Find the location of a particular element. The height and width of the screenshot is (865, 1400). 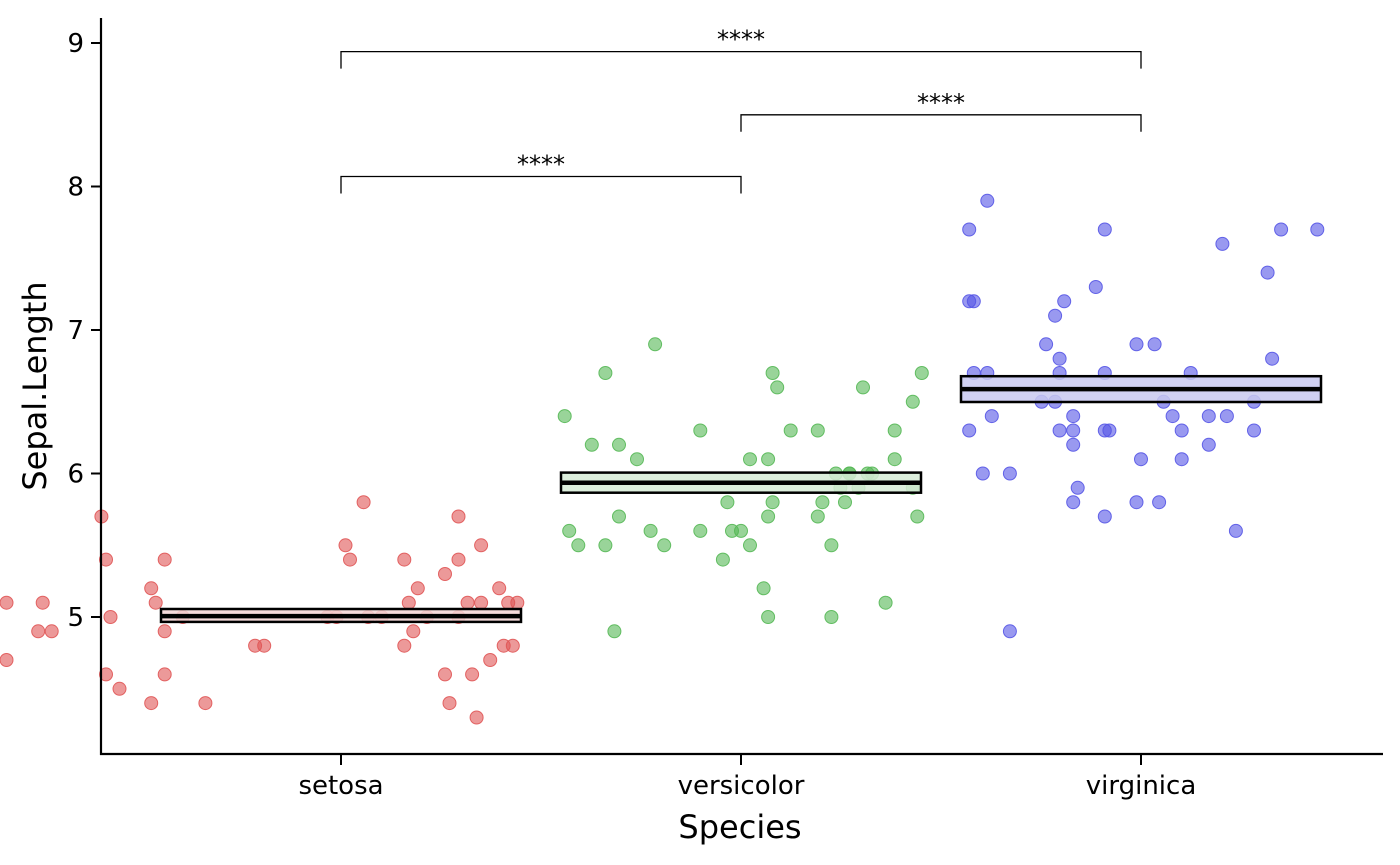

x-axis-title: Species is located at coordinates (739, 827).